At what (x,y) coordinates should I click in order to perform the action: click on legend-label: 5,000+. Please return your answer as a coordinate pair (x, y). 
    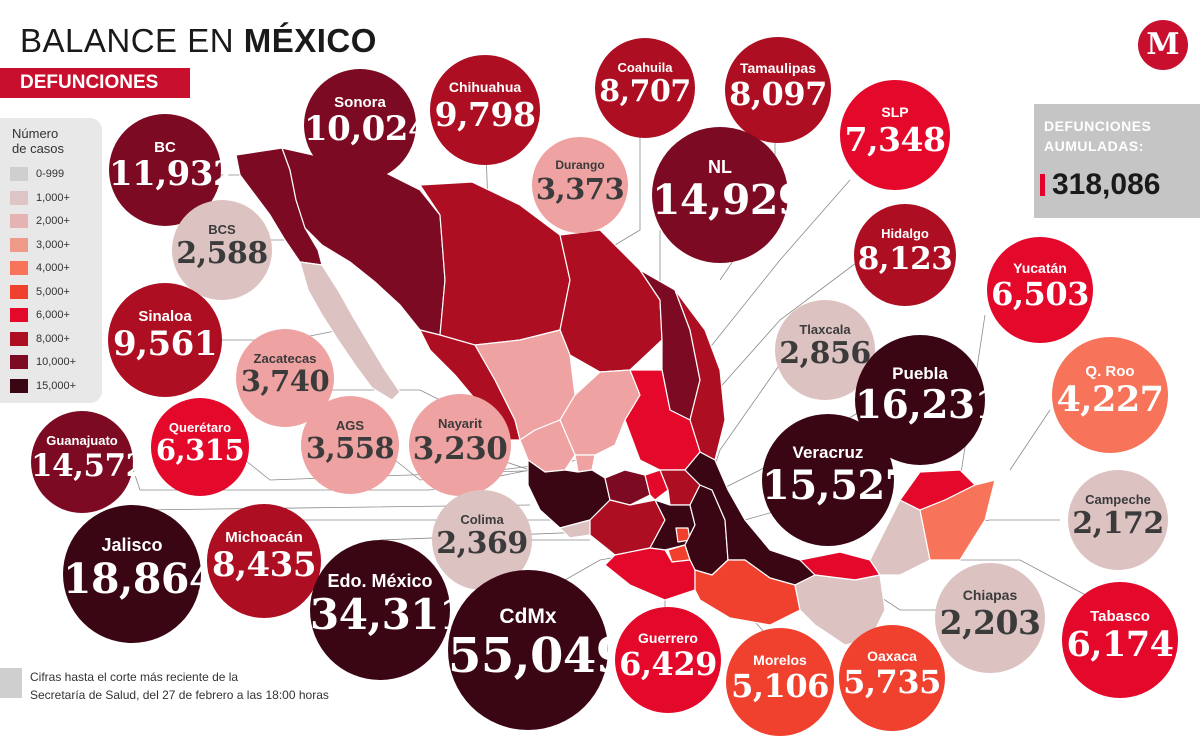
    Looking at the image, I should click on (53, 291).